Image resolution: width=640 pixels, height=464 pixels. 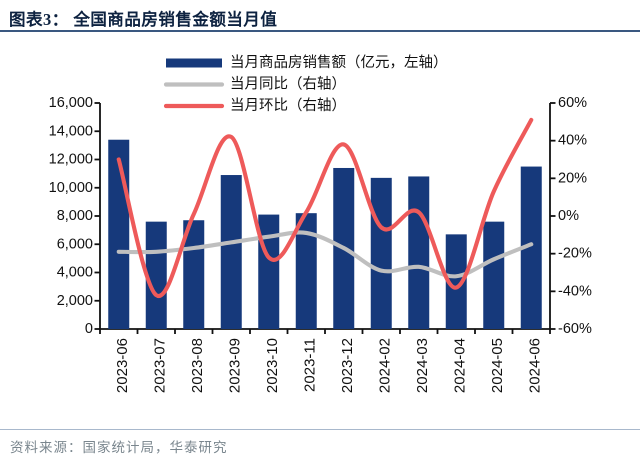 What do you see at coordinates (325, 254) in the screenshot?
I see `yoy-line` at bounding box center [325, 254].